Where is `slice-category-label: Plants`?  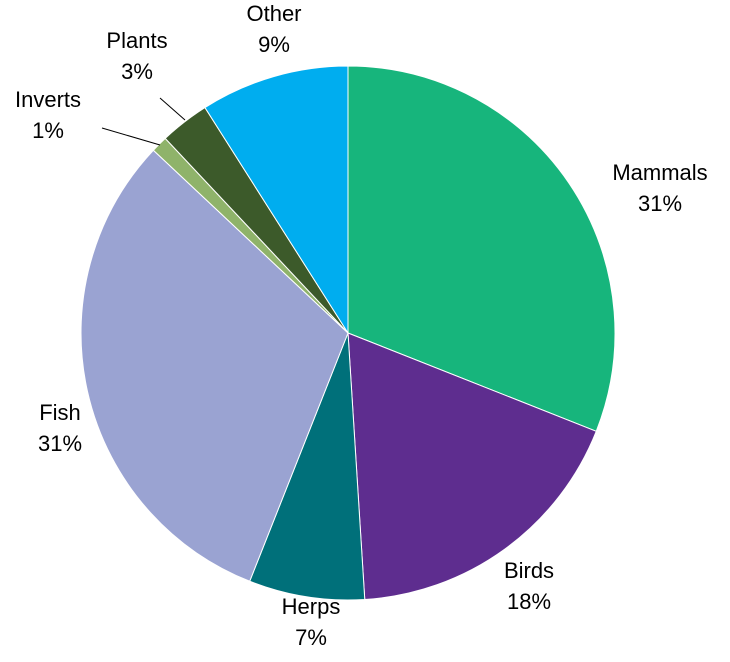 slice-category-label: Plants is located at coordinates (136, 40).